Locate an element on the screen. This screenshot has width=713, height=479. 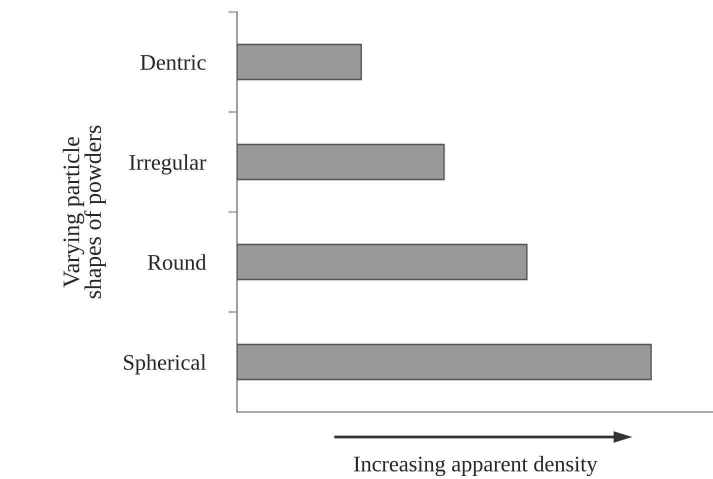
y-tick-label: Round is located at coordinates (177, 262).